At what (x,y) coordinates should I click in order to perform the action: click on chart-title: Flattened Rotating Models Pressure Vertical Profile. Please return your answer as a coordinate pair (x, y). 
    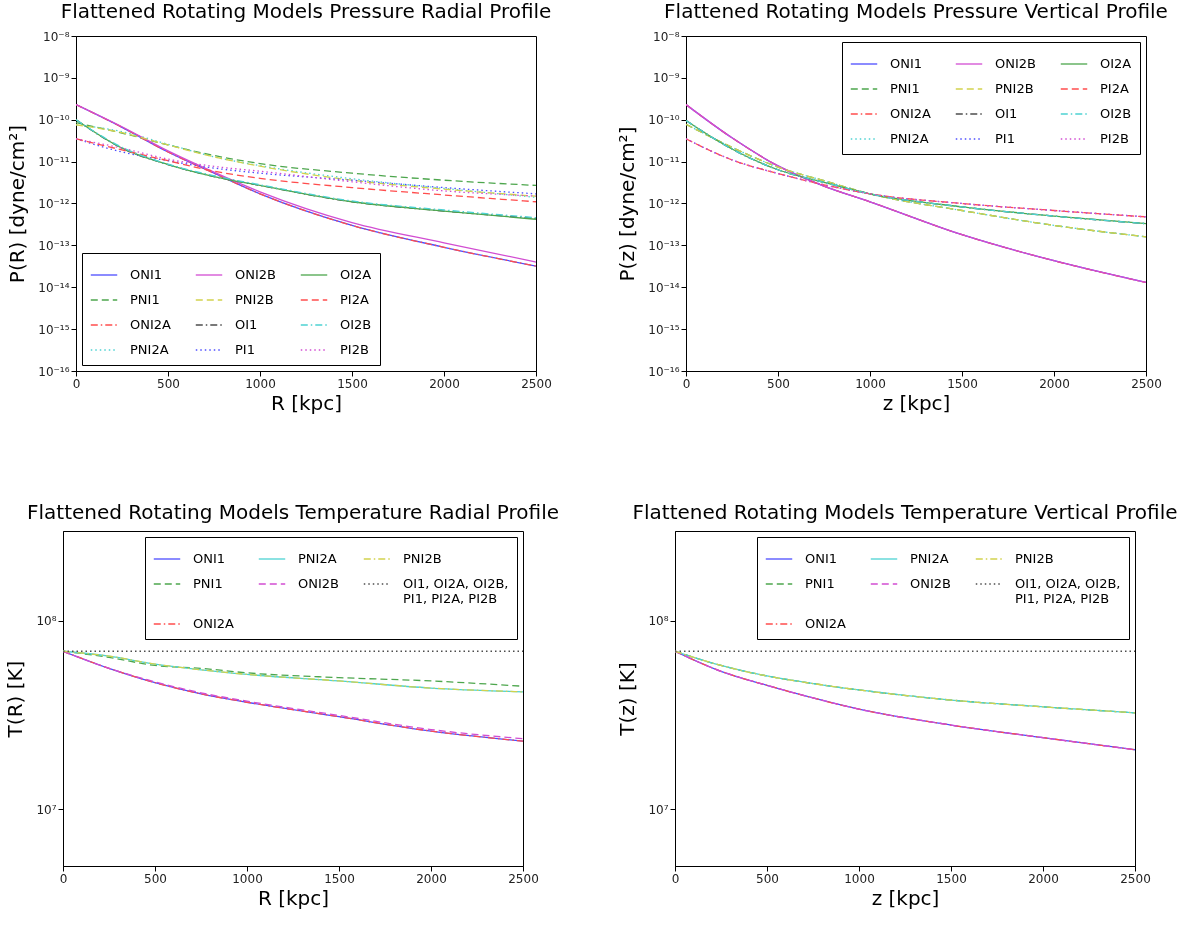
    Looking at the image, I should click on (916, 11).